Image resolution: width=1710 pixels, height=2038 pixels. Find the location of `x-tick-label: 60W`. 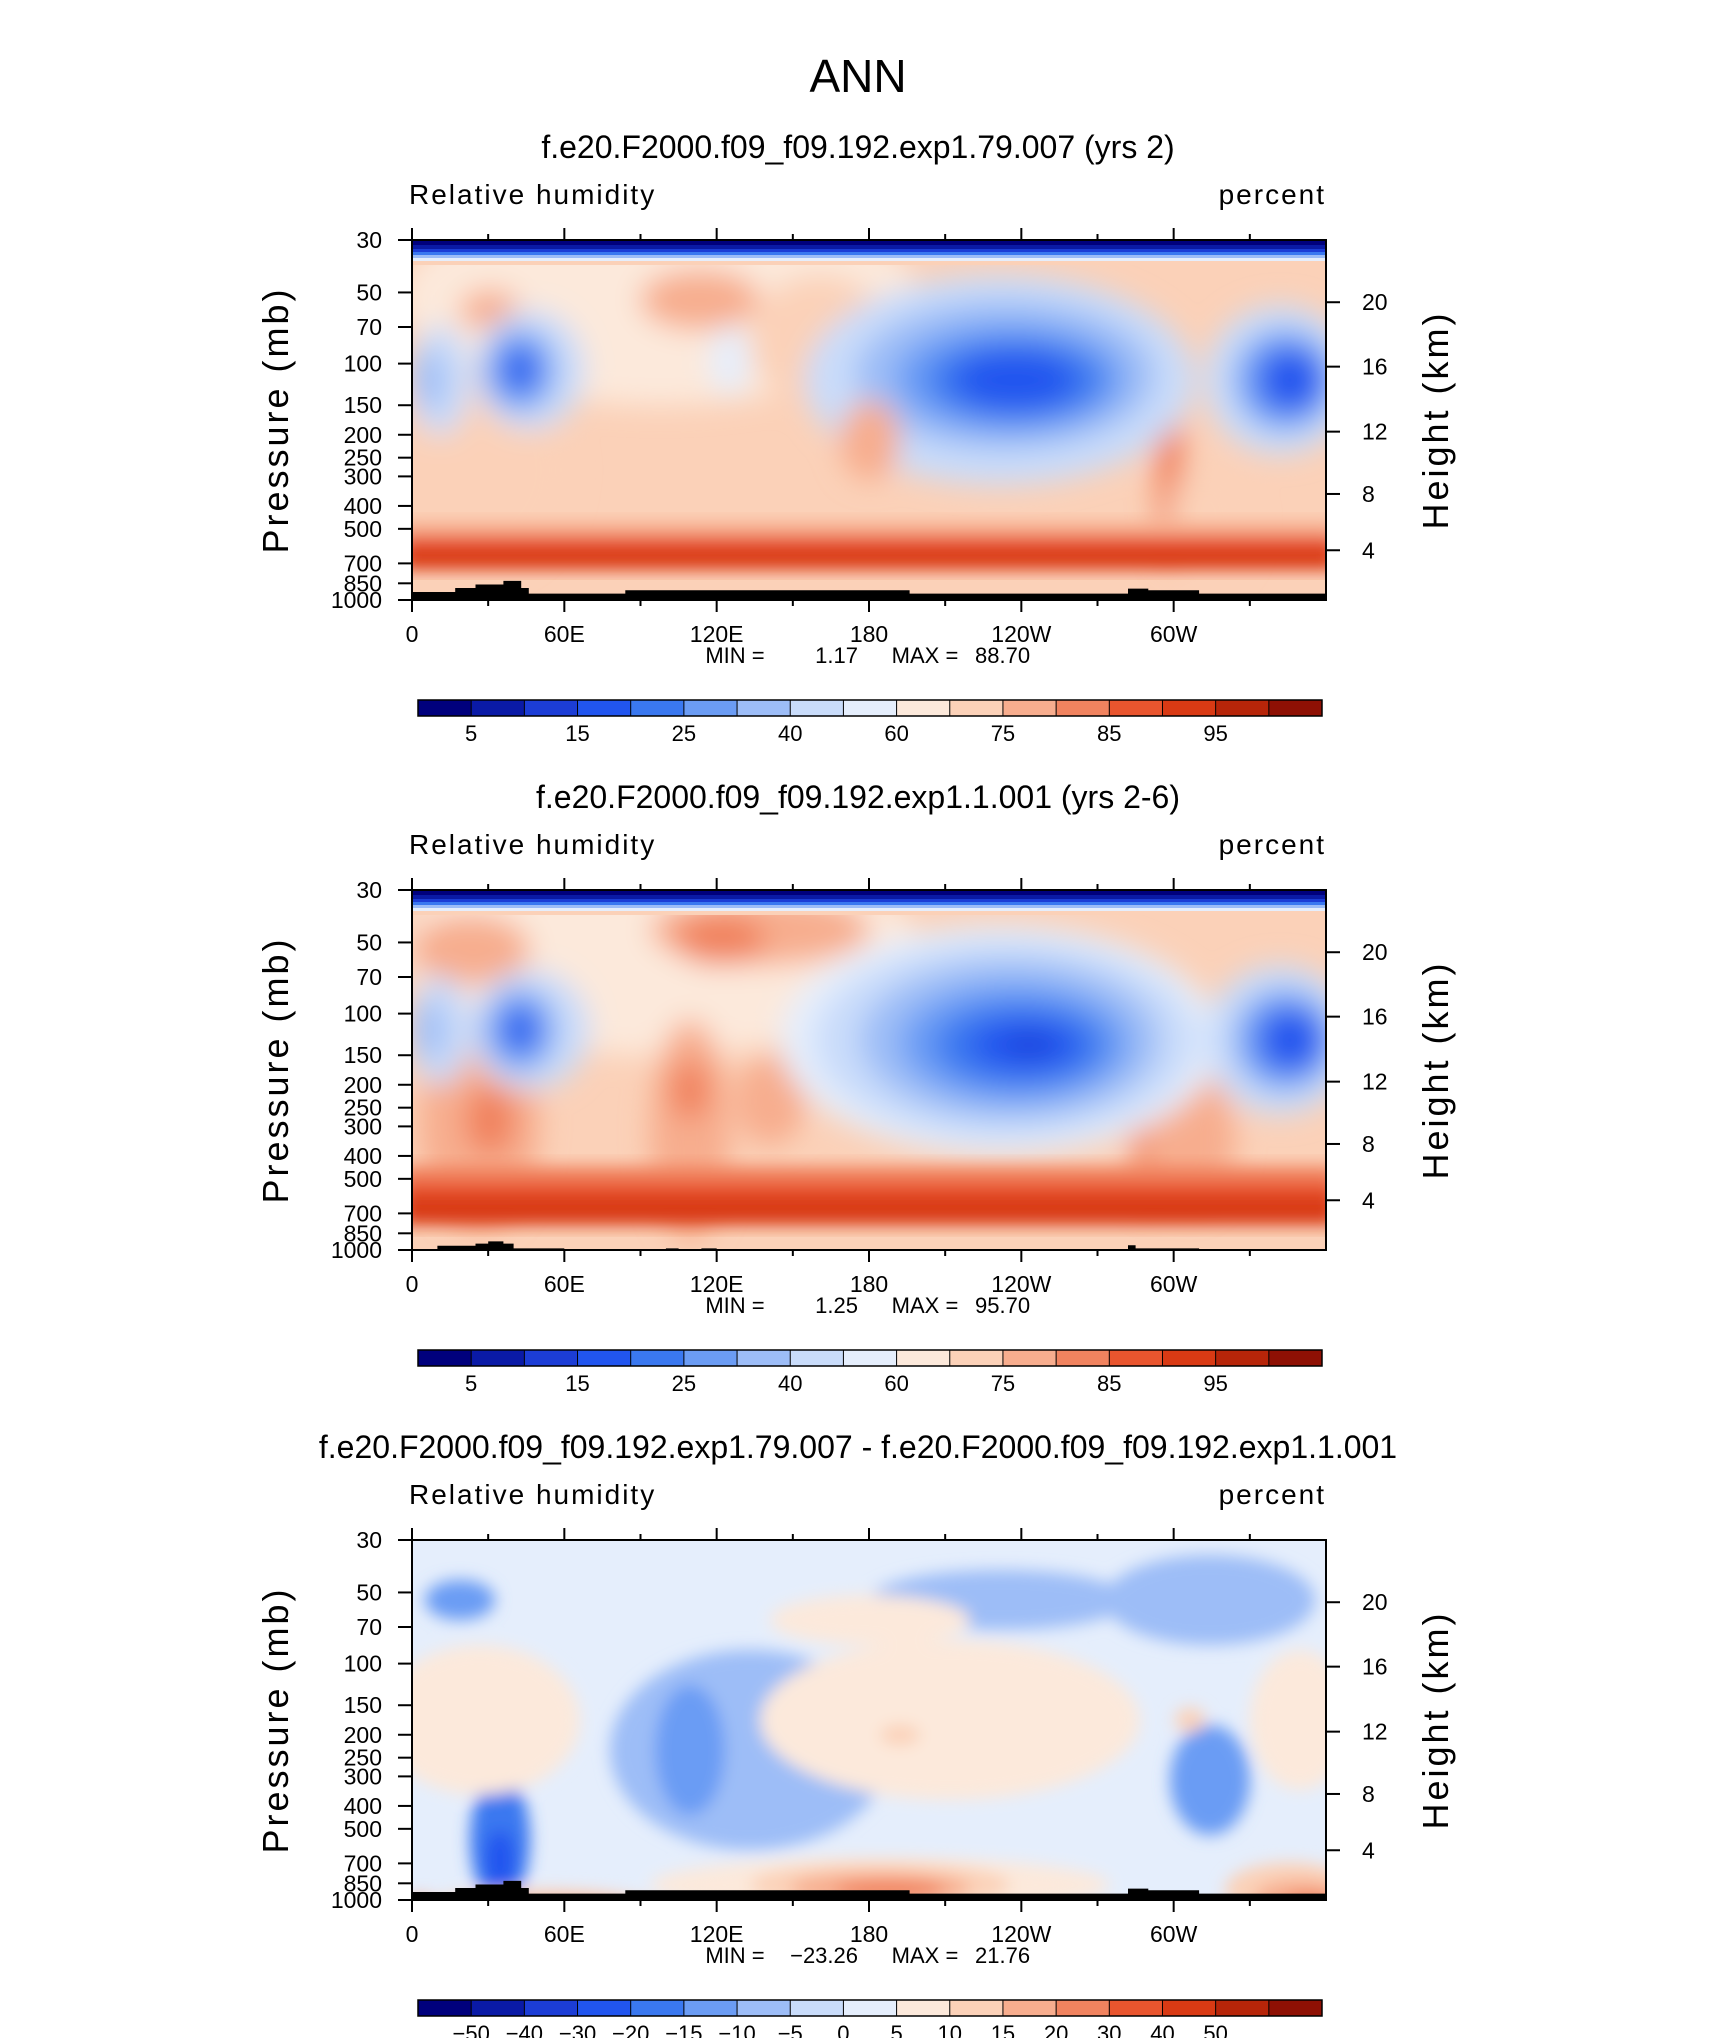

x-tick-label: 60W is located at coordinates (1174, 1934).